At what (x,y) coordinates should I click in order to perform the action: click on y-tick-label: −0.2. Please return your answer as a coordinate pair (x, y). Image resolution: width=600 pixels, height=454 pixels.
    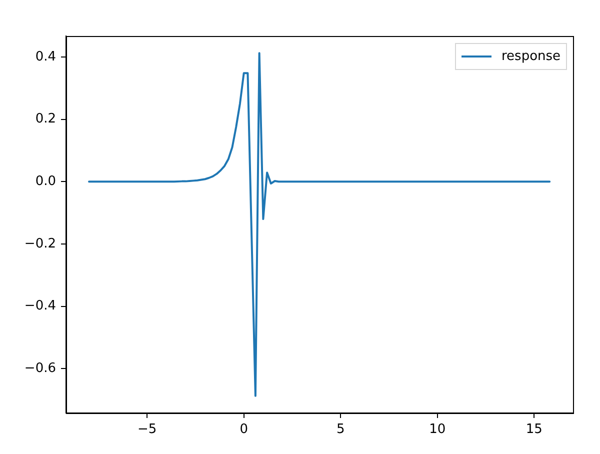
    Looking at the image, I should click on (40, 244).